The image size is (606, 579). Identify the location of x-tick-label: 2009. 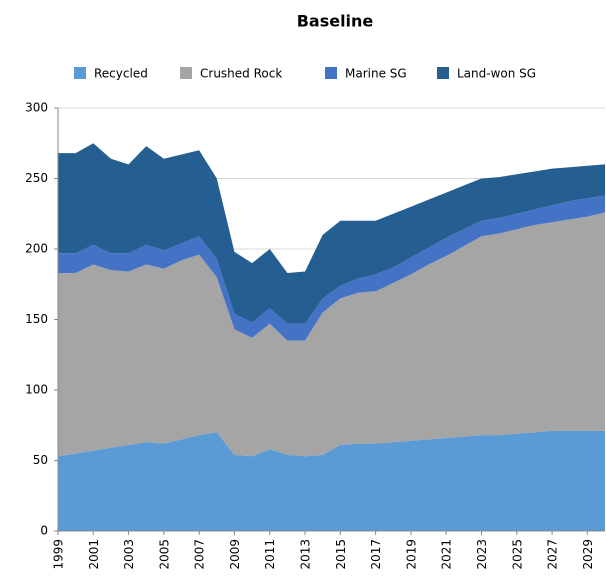
(235, 554).